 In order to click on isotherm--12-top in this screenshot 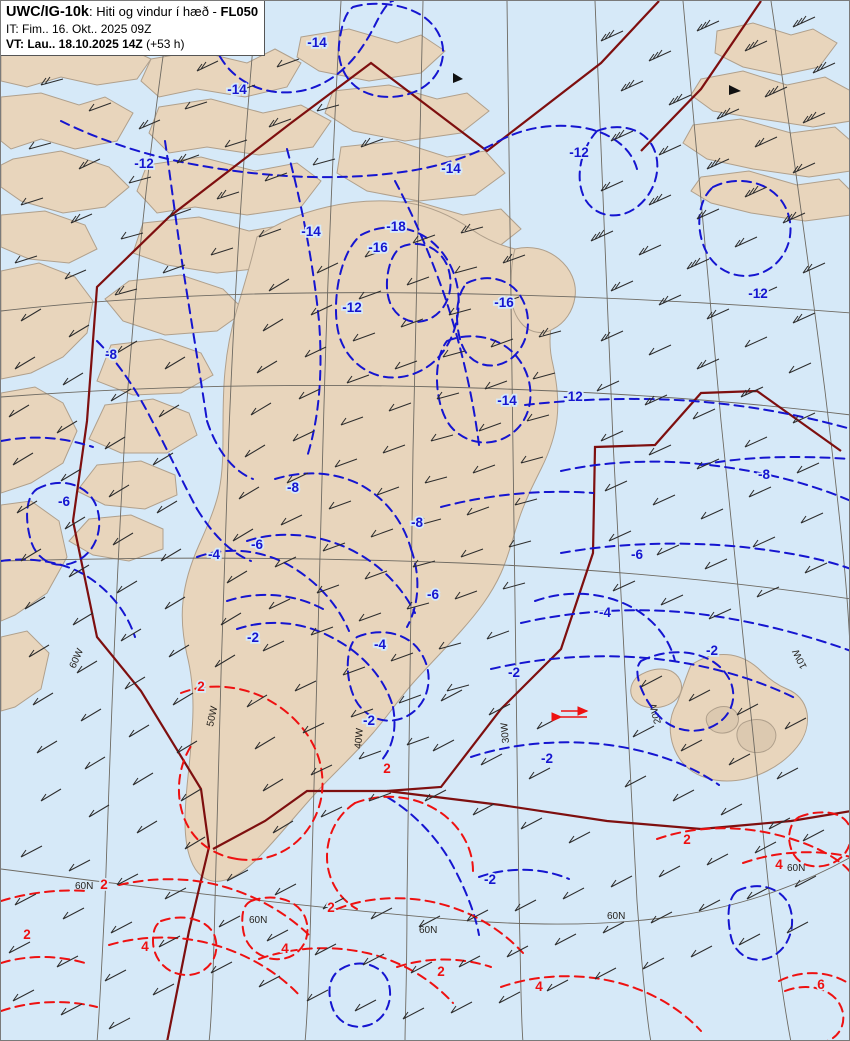, I will do `click(280, 149)`.